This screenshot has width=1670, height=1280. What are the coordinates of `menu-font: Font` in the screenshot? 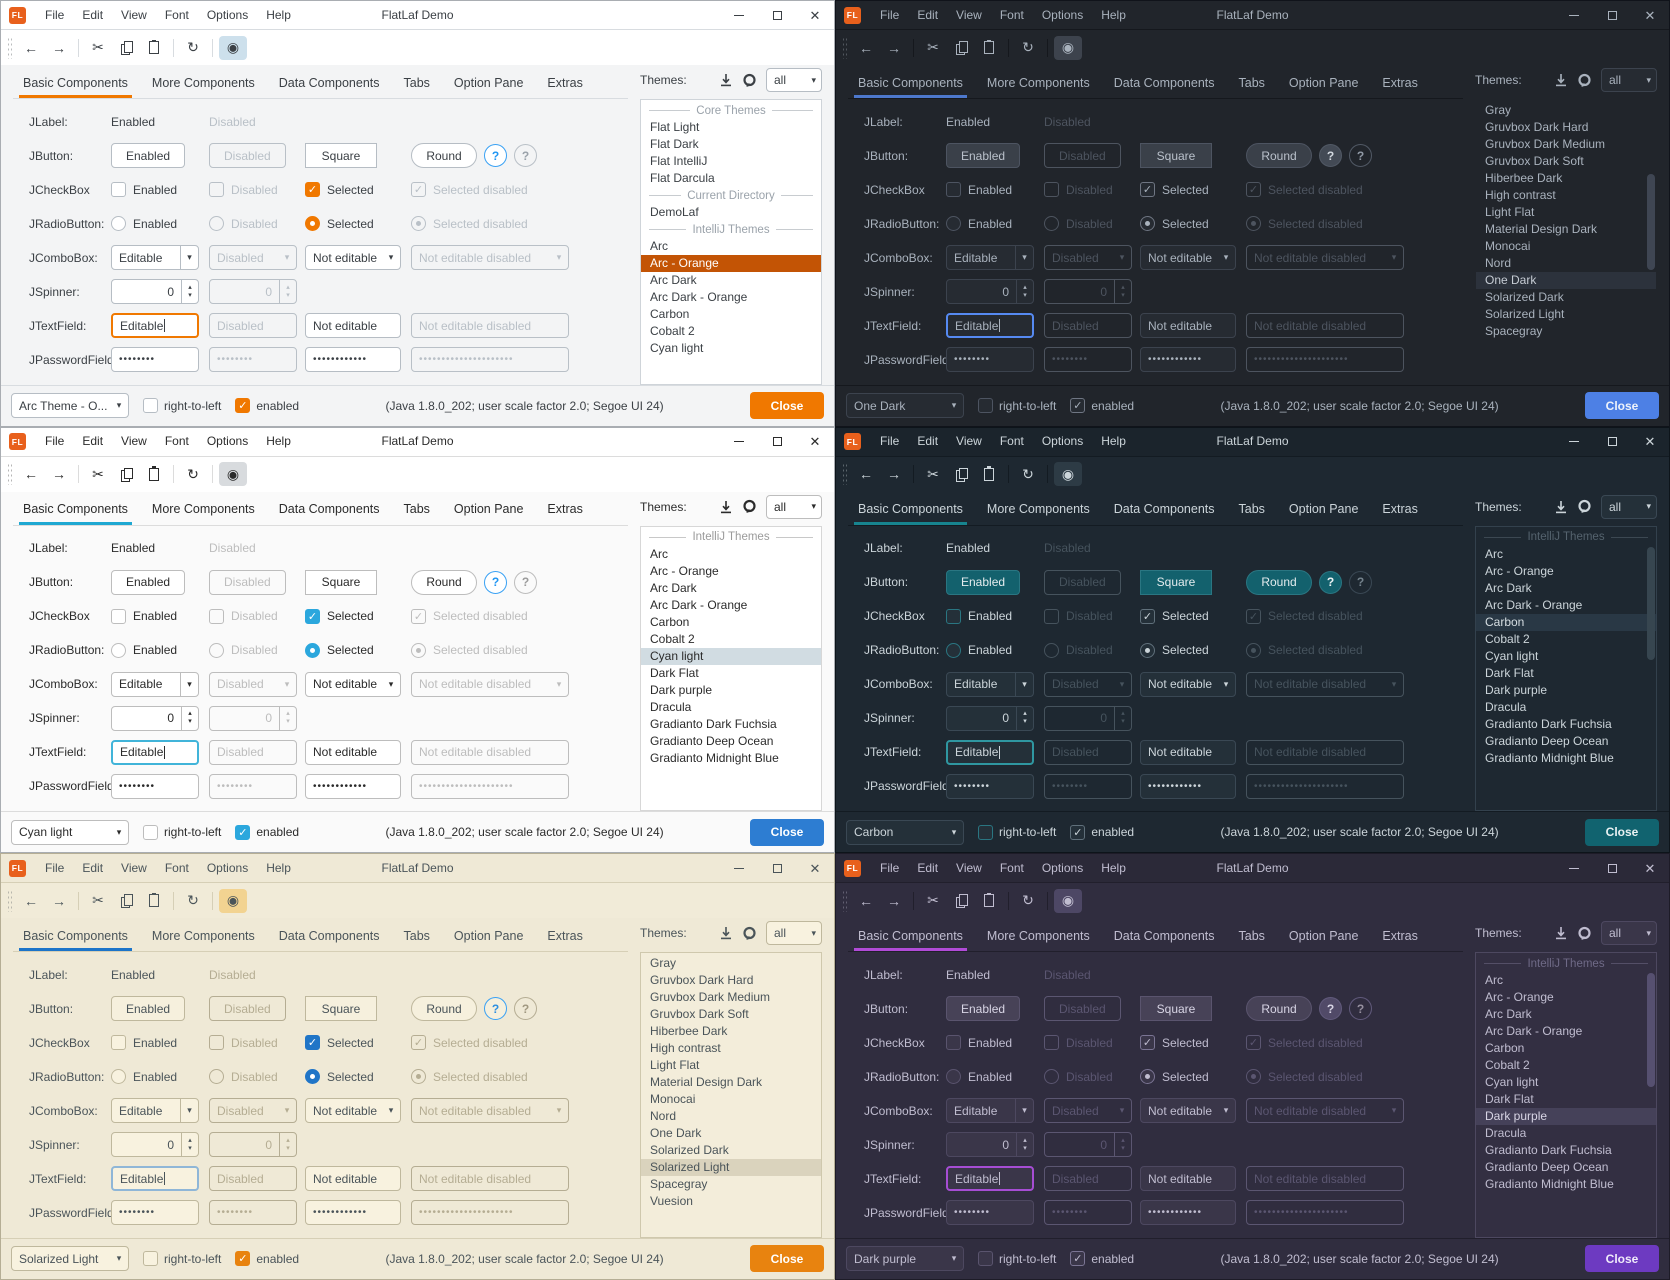 It's located at (176, 867).